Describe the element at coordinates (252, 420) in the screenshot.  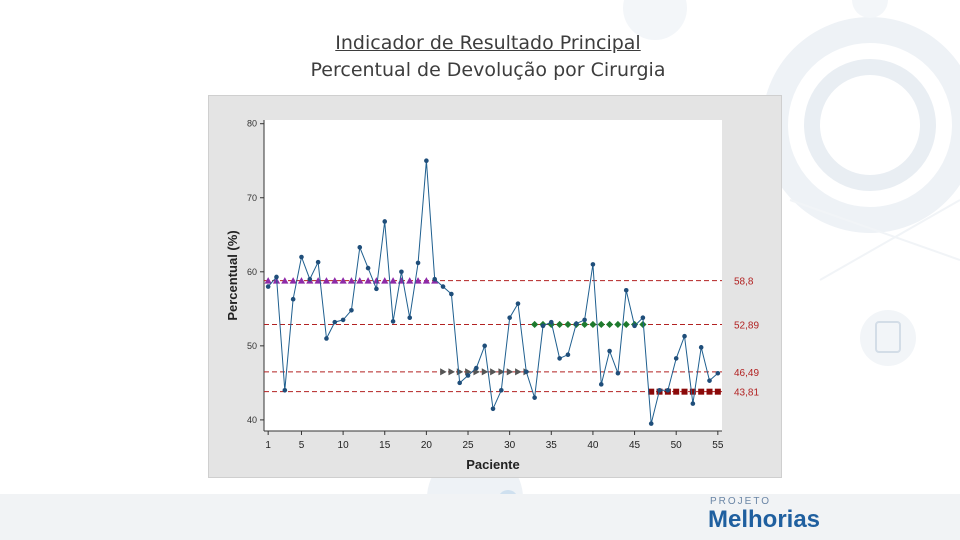
I see `y-tick-label: 40` at that location.